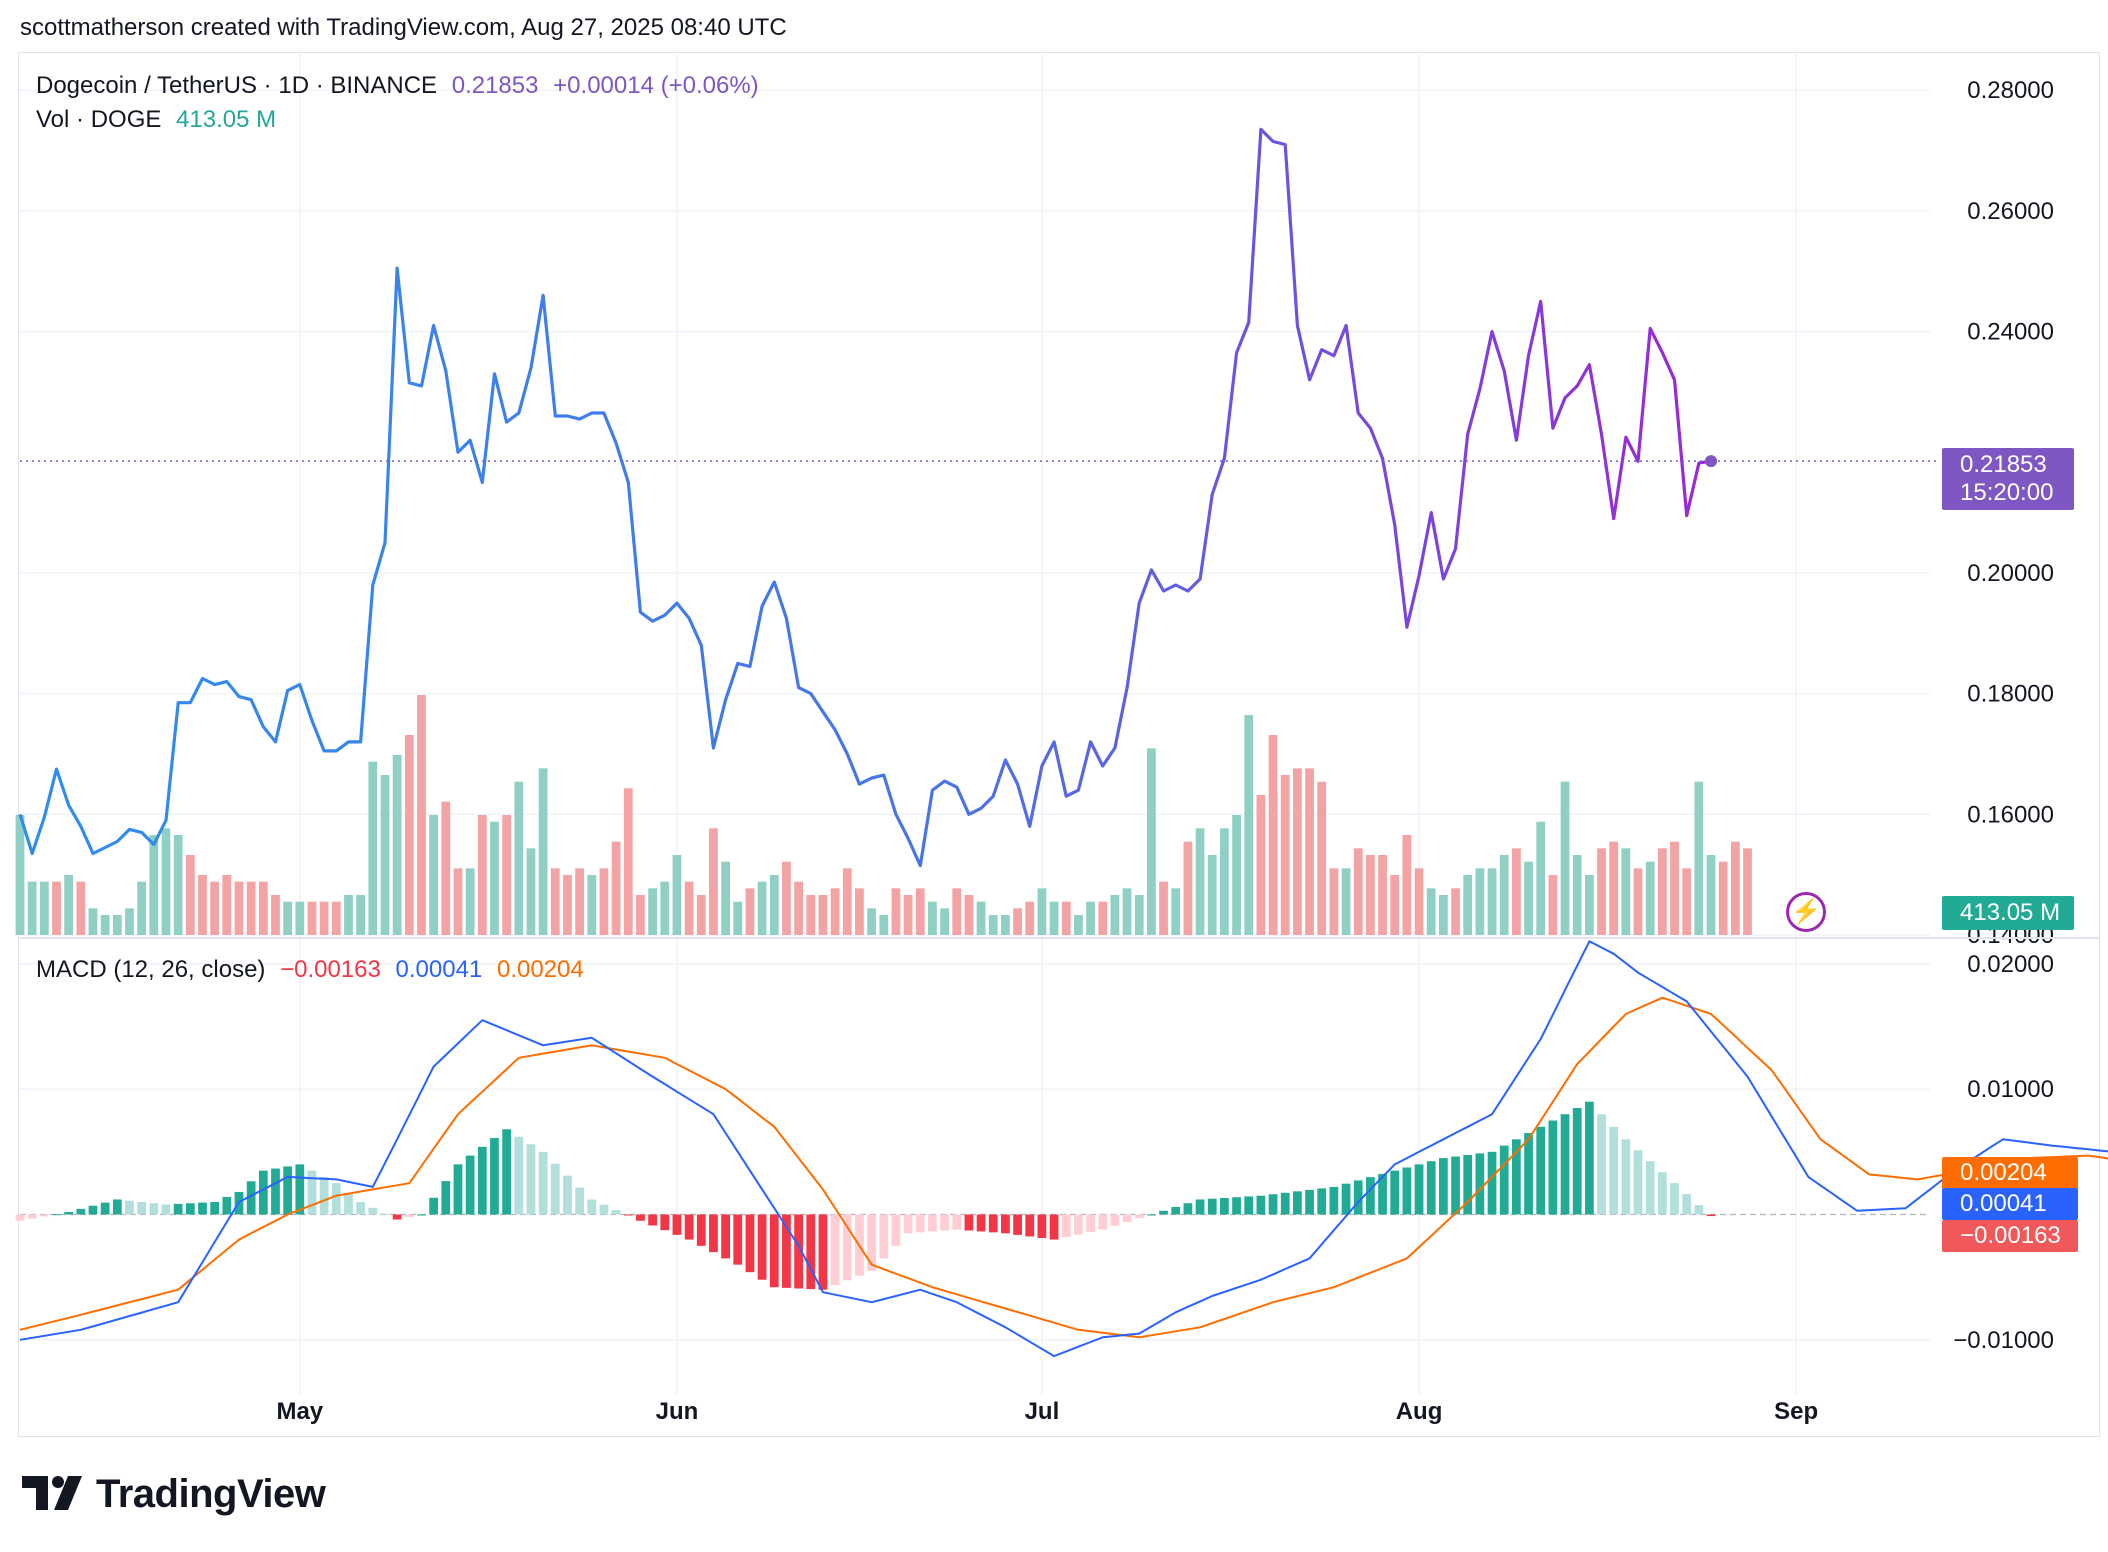 The width and height of the screenshot is (2108, 1552). What do you see at coordinates (439, 969) in the screenshot?
I see `macd-line-value: 0.00041` at bounding box center [439, 969].